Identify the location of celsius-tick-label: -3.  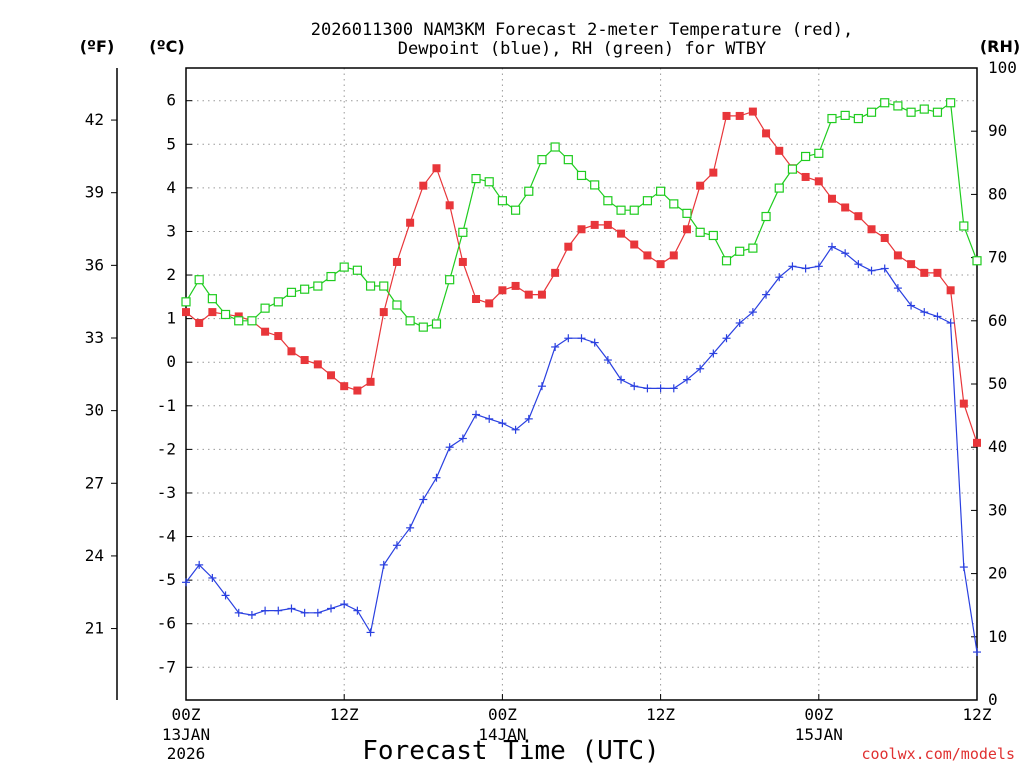
(166, 492).